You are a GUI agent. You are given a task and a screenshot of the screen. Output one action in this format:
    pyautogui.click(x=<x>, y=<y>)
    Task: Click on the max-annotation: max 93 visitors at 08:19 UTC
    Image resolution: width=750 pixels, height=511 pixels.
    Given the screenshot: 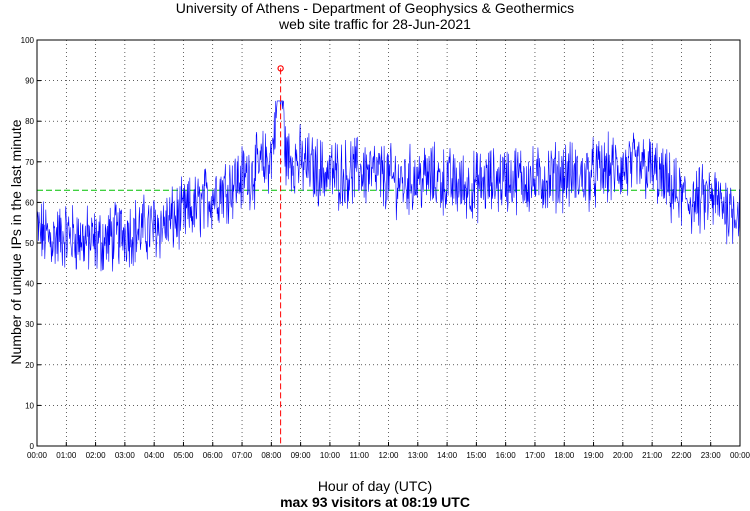 What is the action you would take?
    pyautogui.click(x=375, y=502)
    